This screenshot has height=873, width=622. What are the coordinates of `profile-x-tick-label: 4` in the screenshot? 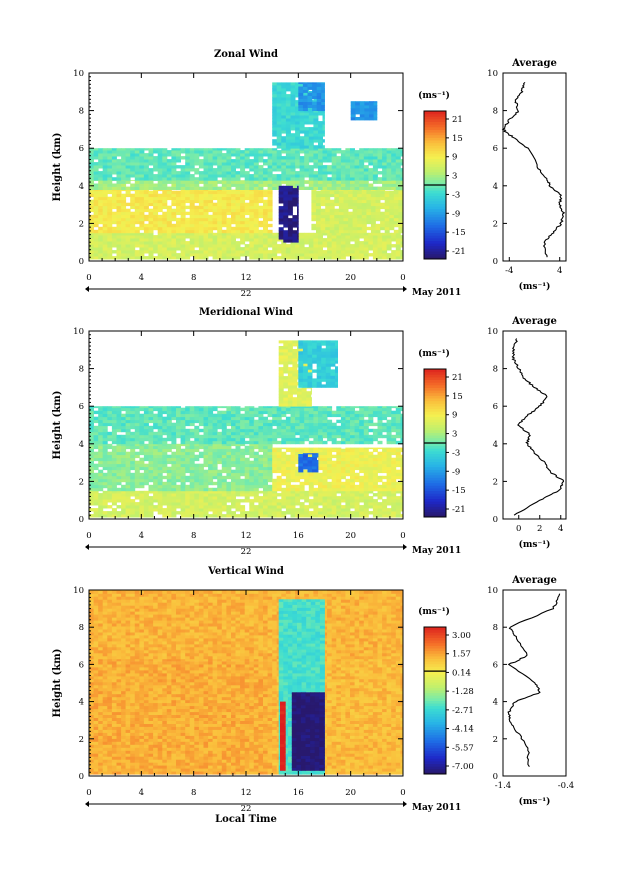 It's located at (559, 271).